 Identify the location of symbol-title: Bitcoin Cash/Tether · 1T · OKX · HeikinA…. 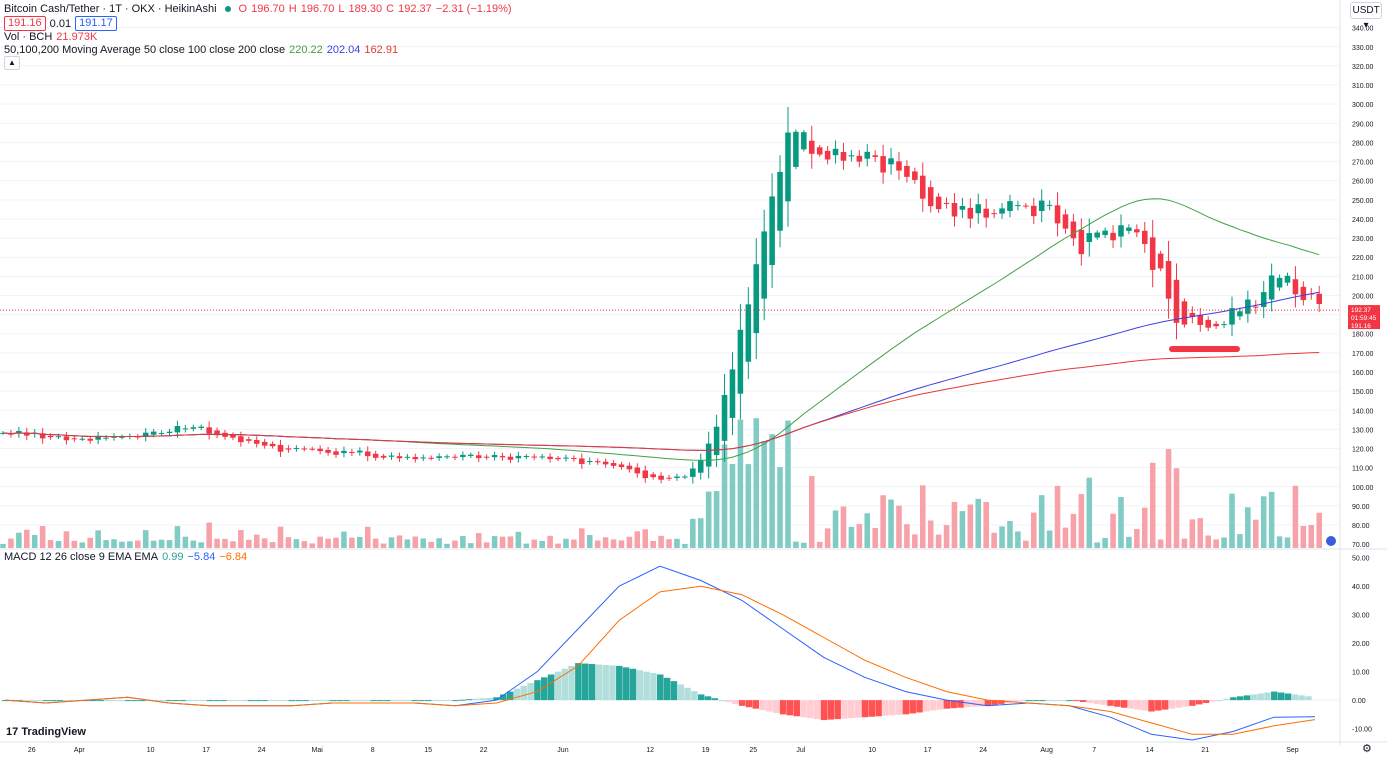
(110, 9).